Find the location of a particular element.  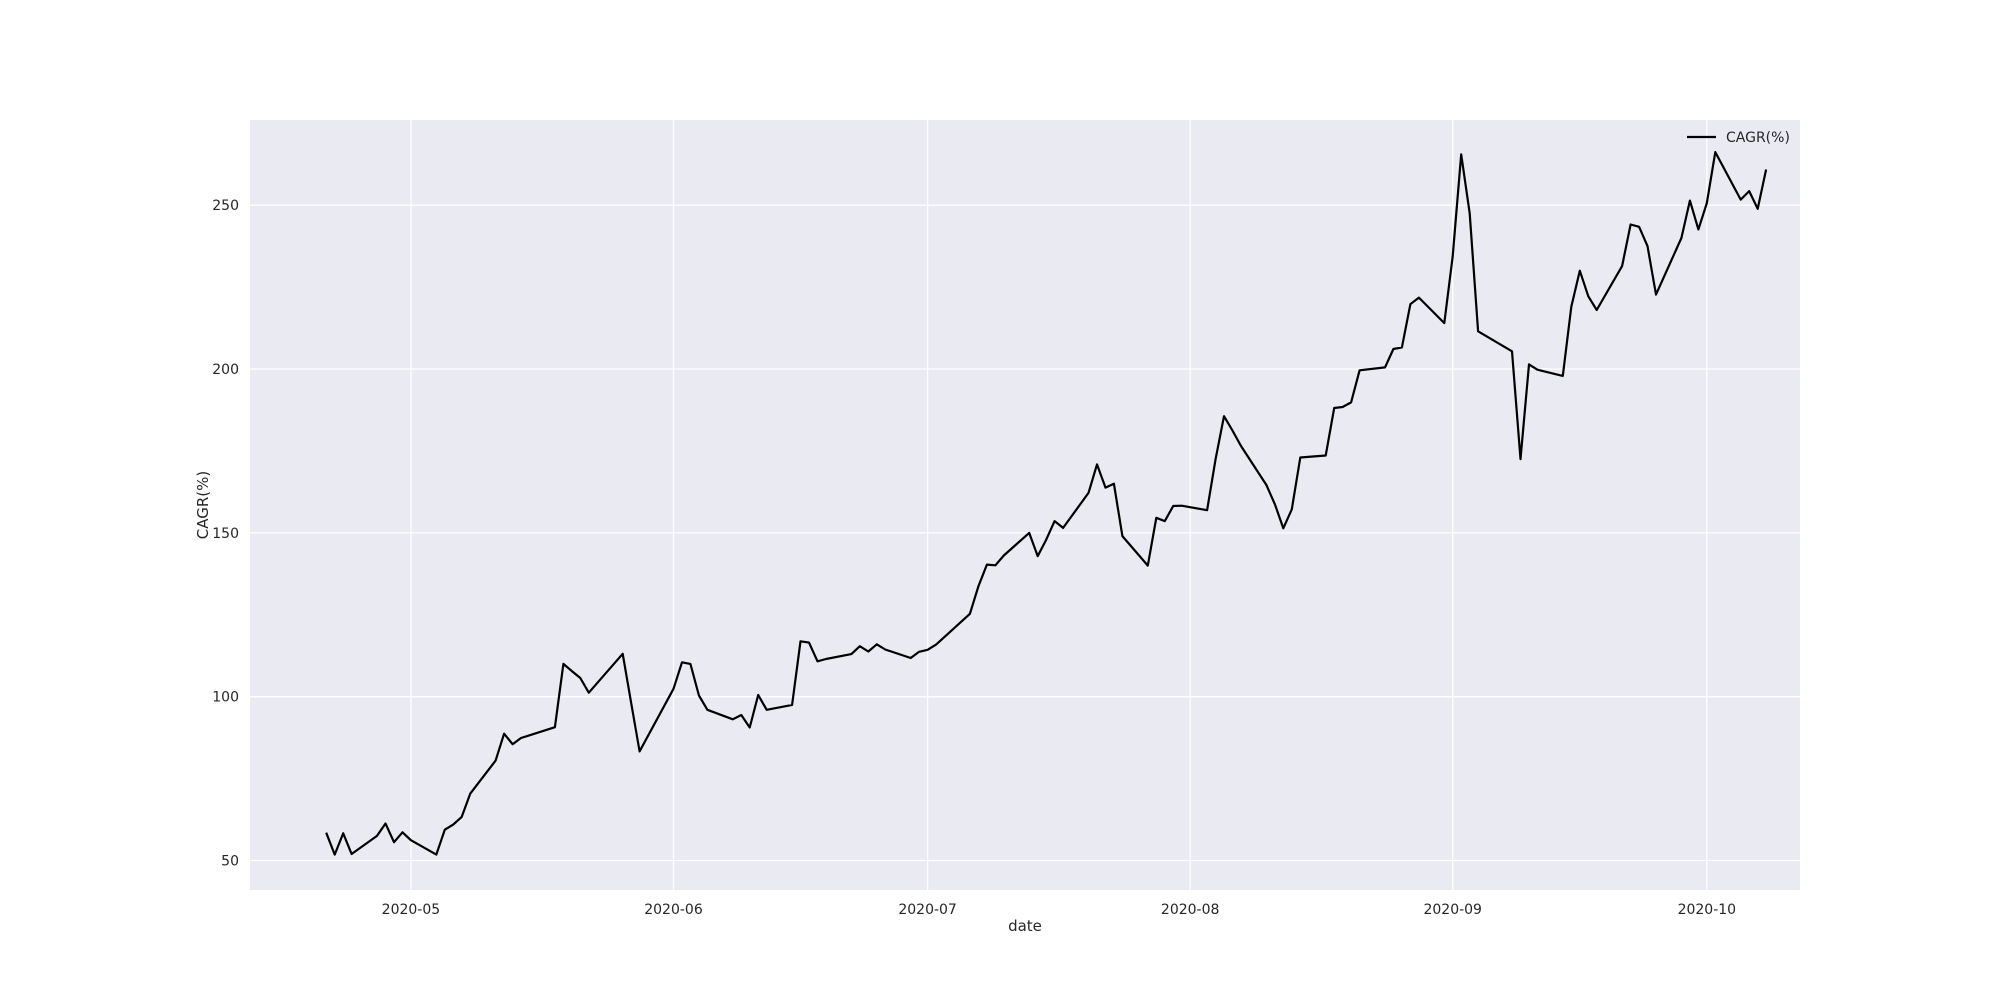

x-tick-label: 2020-10 is located at coordinates (1707, 910).